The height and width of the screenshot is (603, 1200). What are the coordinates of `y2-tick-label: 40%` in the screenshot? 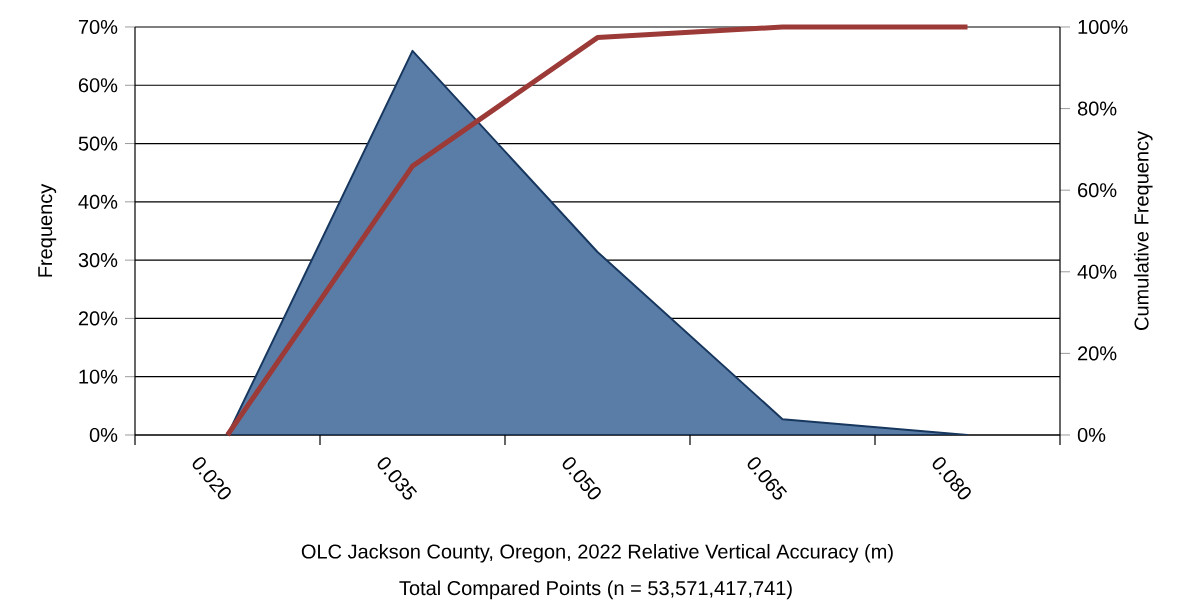 It's located at (1097, 271).